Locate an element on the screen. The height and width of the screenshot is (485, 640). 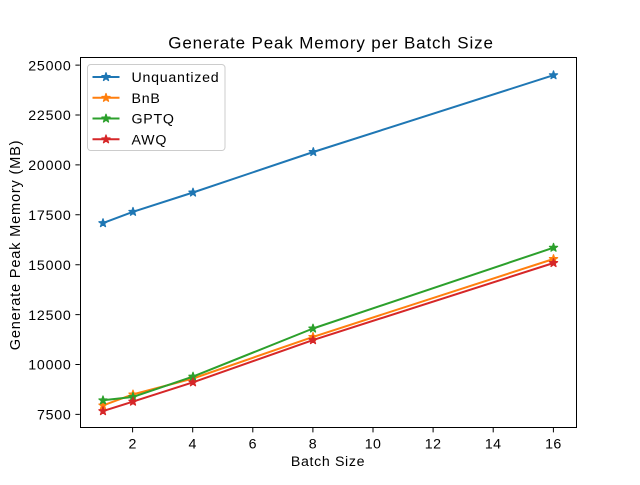
svg-text: 25000 is located at coordinates (49, 66).